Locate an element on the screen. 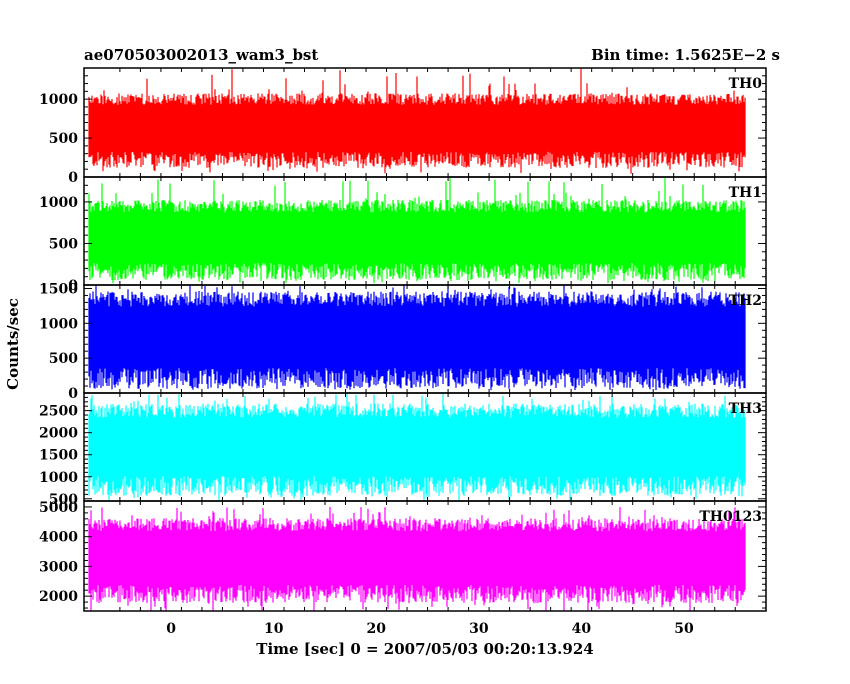 The image size is (850, 684). panel-th1: 0 500 1000 TH1 is located at coordinates (403, 235).